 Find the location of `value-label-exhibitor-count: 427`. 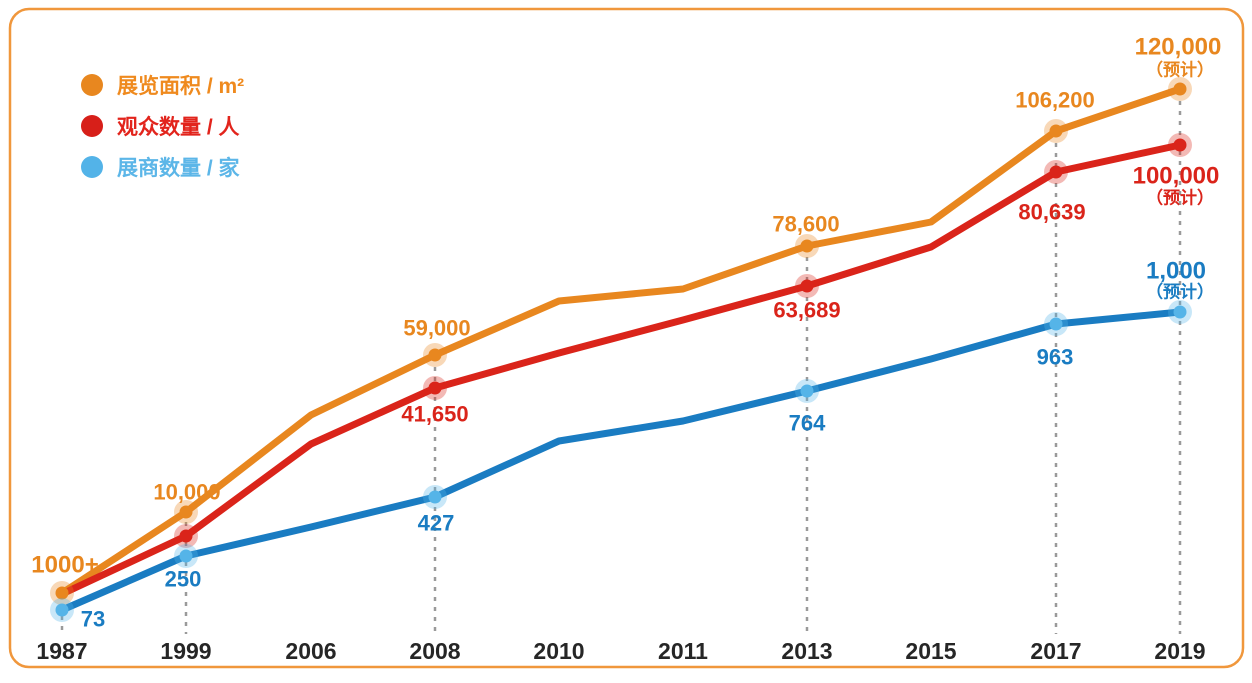

value-label-exhibitor-count: 427 is located at coordinates (436, 523).